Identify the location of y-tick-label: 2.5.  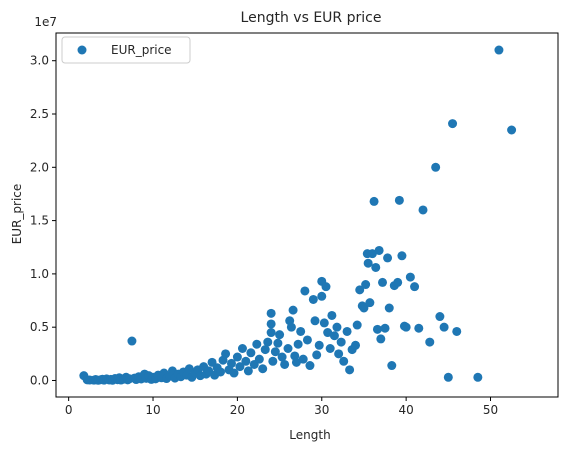
(39, 114).